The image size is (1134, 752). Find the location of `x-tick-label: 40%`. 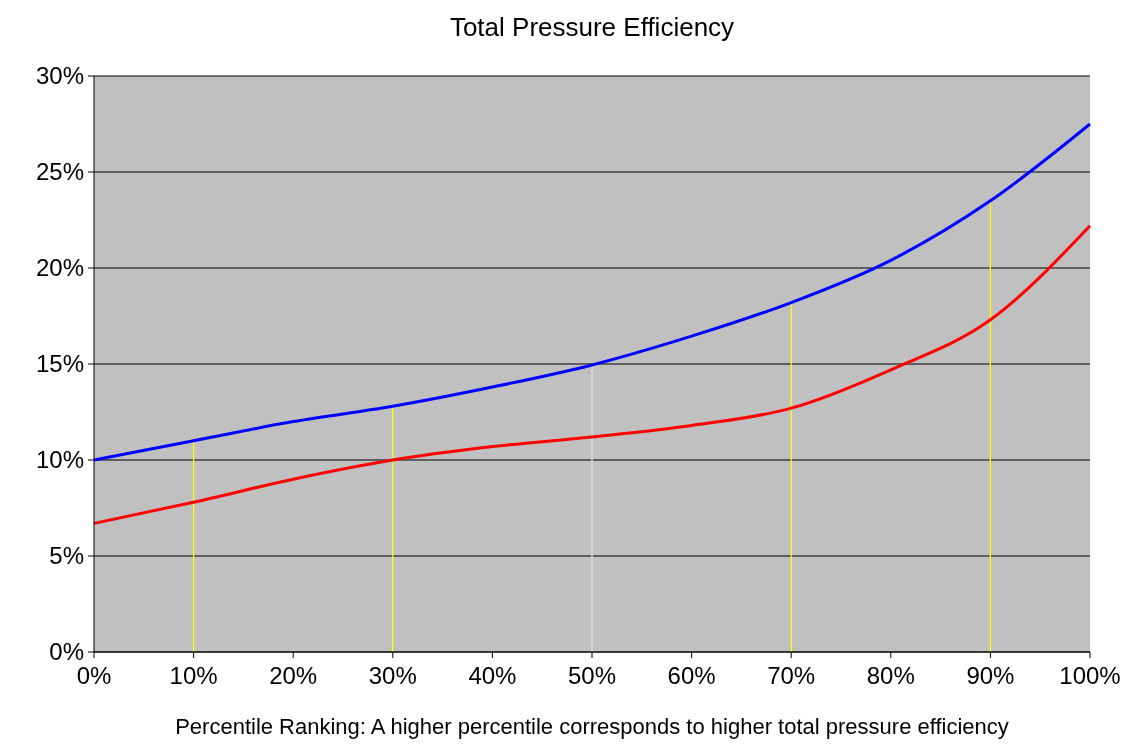

x-tick-label: 40% is located at coordinates (492, 675).